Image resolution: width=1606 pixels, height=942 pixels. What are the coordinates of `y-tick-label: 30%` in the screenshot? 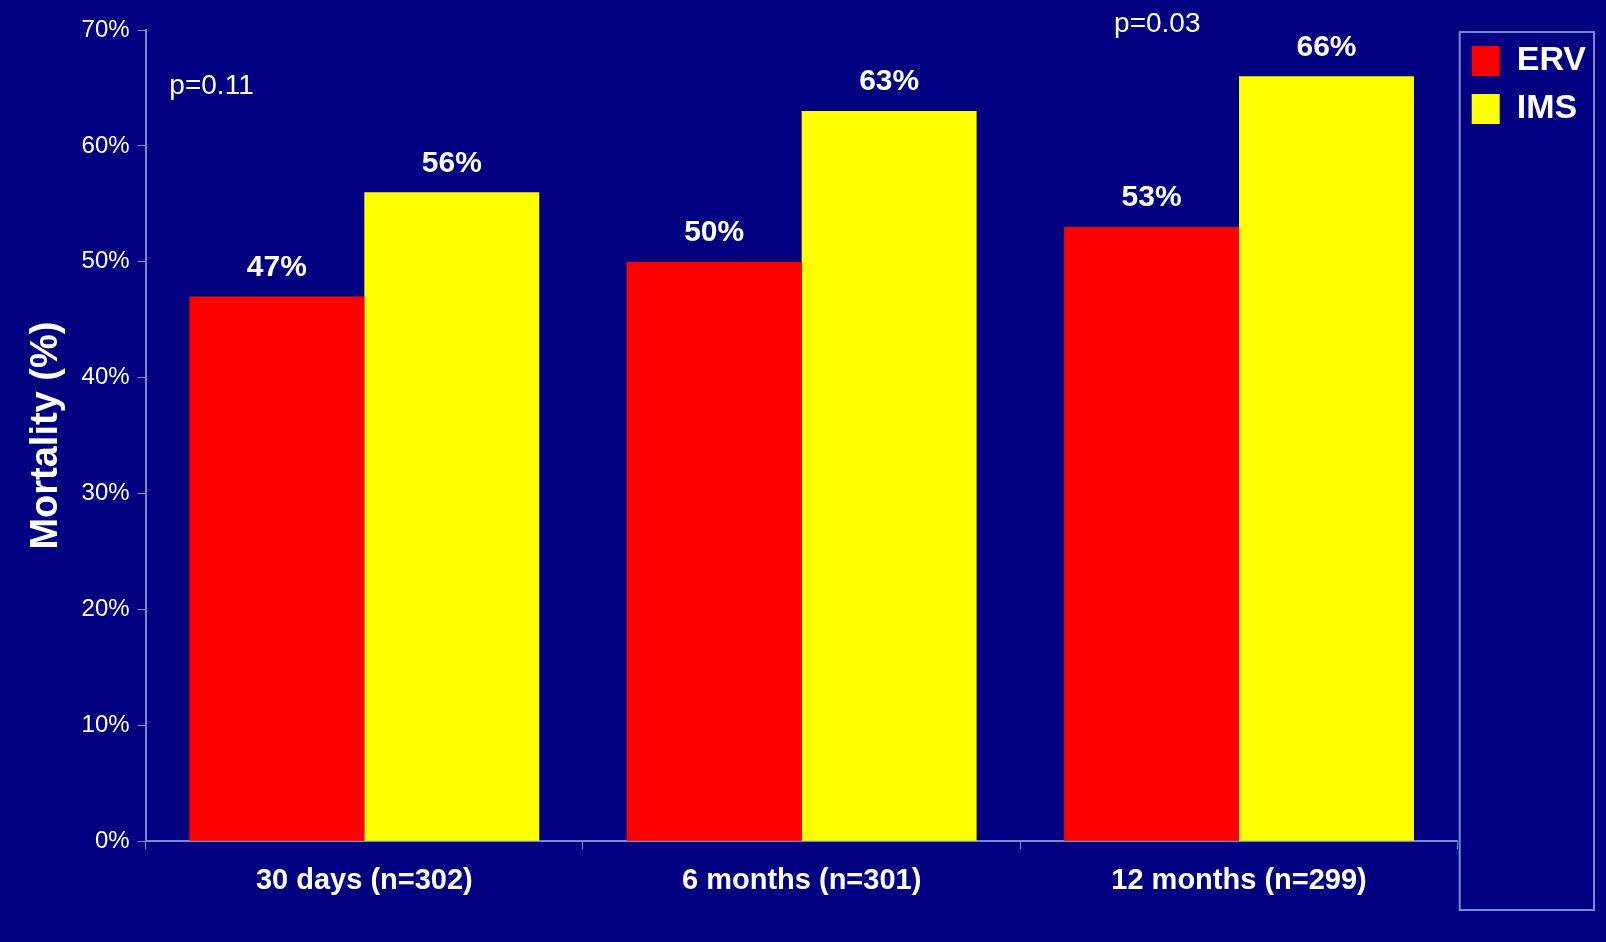 It's located at (105, 492).